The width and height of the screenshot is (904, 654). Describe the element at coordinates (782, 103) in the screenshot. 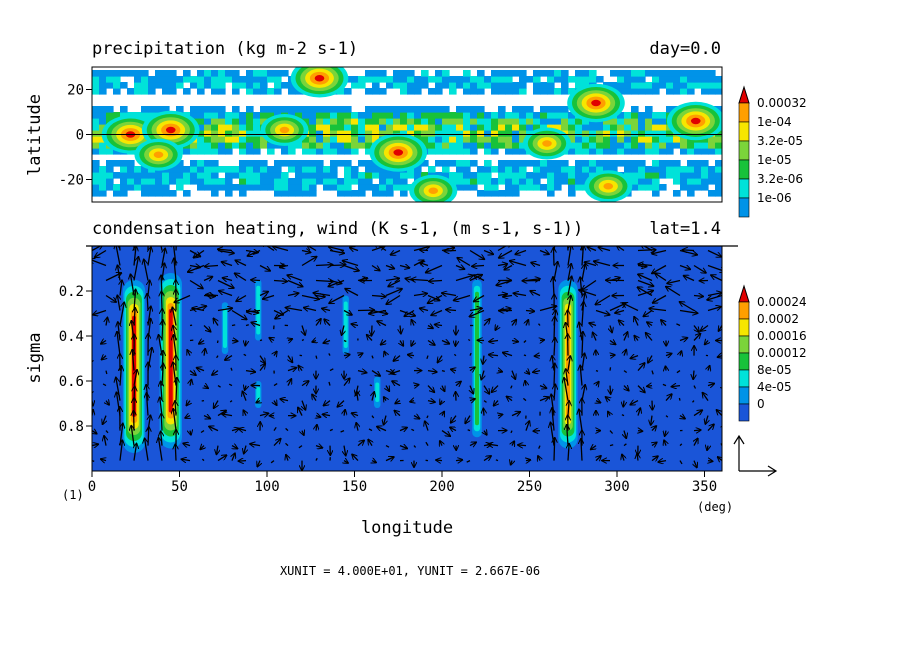

I see `legend-label: 0.00032` at that location.